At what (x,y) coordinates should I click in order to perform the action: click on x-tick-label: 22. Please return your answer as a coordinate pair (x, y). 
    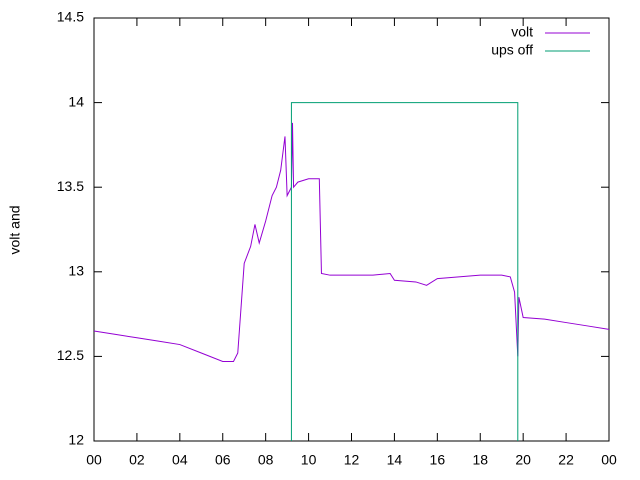
    Looking at the image, I should click on (566, 460).